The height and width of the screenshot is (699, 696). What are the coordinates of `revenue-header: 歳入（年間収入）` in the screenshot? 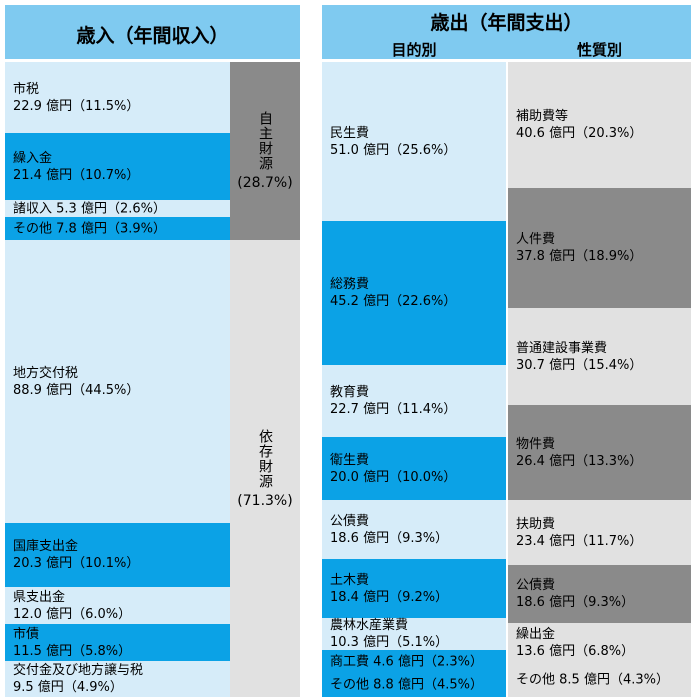 It's located at (152, 32).